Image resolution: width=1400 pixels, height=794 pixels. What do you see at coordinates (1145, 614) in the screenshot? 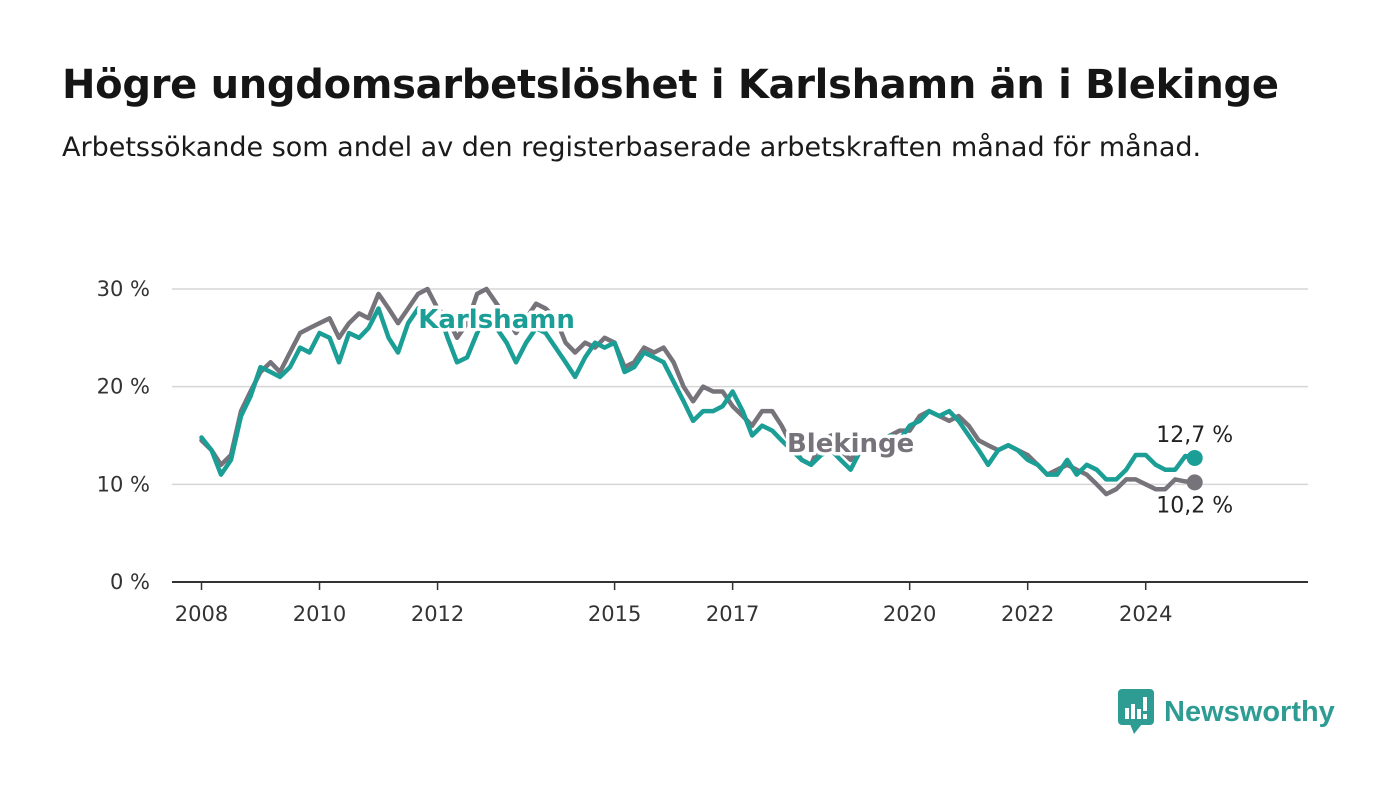
I see `x-tick-label: 2024` at bounding box center [1145, 614].